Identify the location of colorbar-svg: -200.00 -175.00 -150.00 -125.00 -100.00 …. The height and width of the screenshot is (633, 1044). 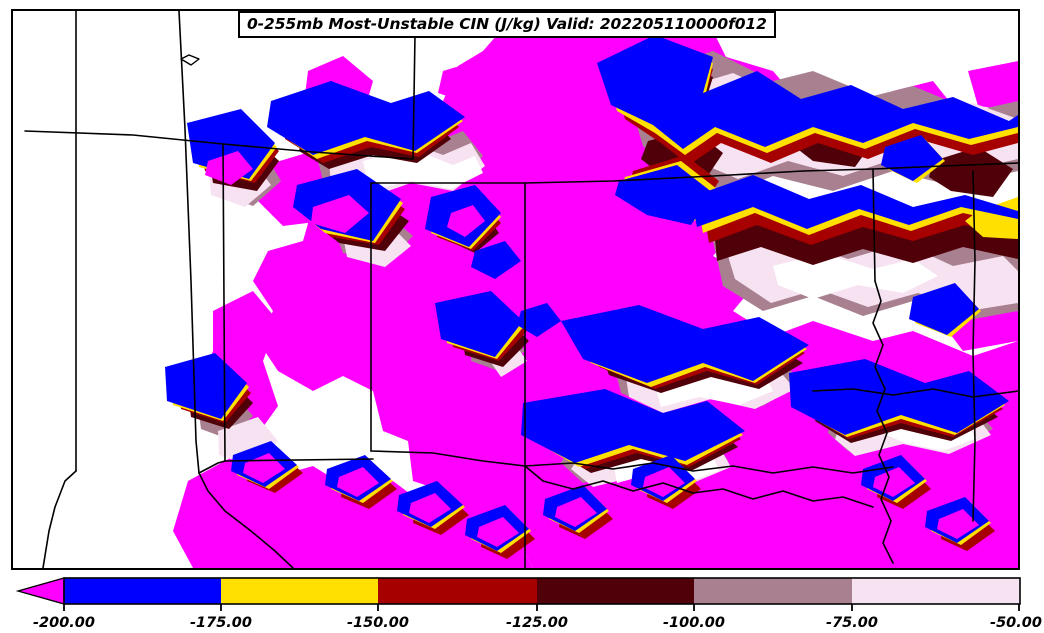
(528, 604).